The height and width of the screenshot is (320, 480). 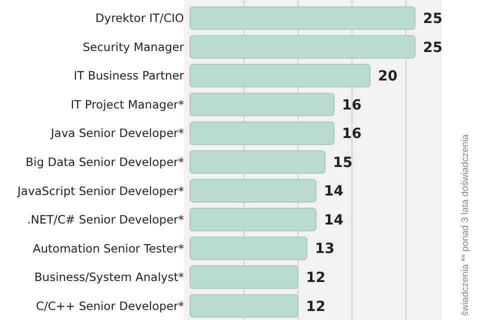 I want to click on y-tick-label: JavaScript Senior Developer*, so click(x=100, y=191).